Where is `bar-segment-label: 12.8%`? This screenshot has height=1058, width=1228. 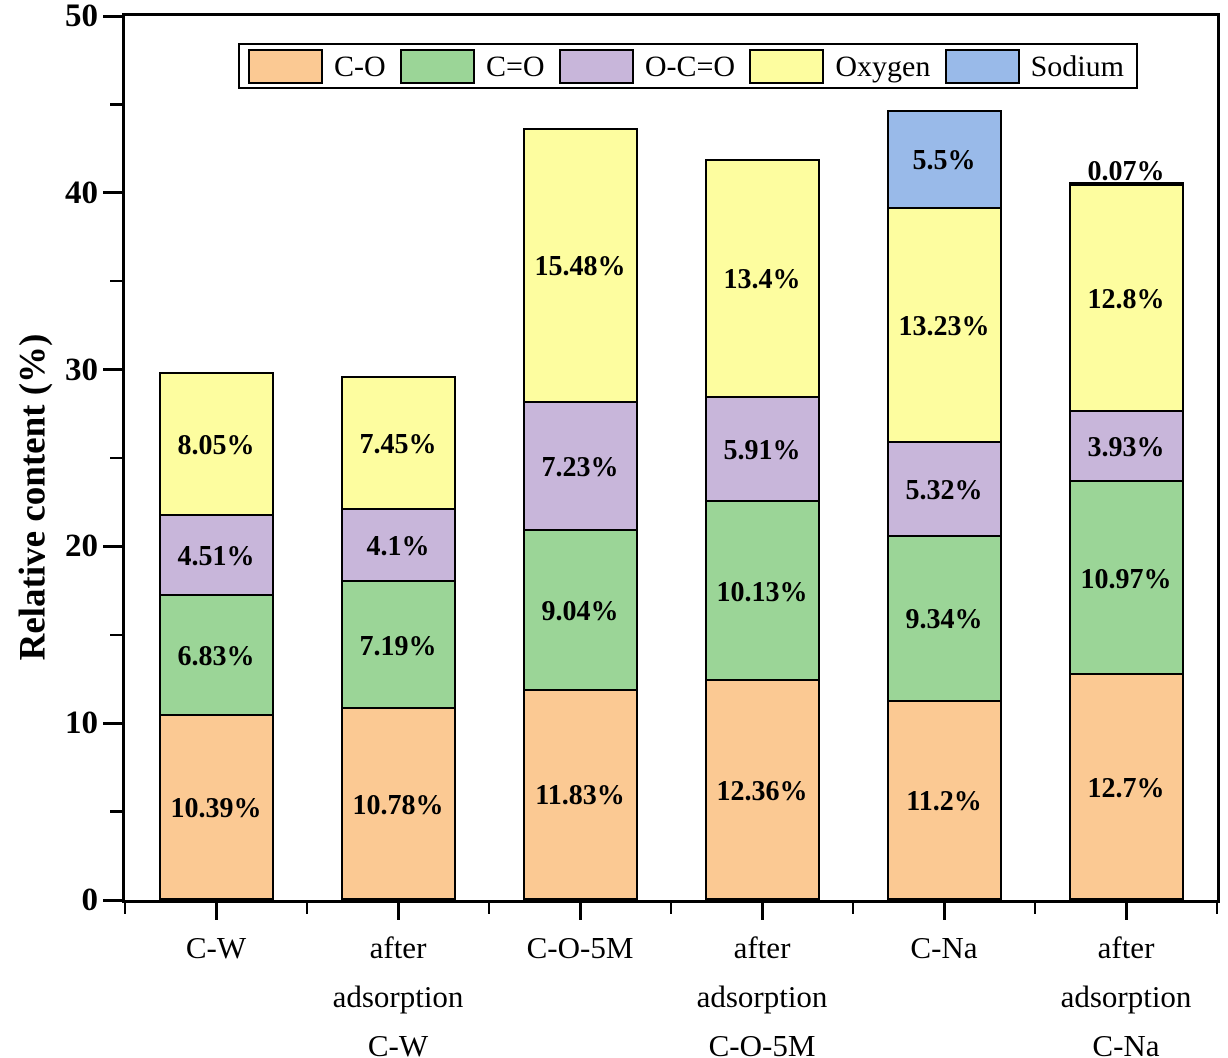 bar-segment-label: 12.8% is located at coordinates (1126, 299).